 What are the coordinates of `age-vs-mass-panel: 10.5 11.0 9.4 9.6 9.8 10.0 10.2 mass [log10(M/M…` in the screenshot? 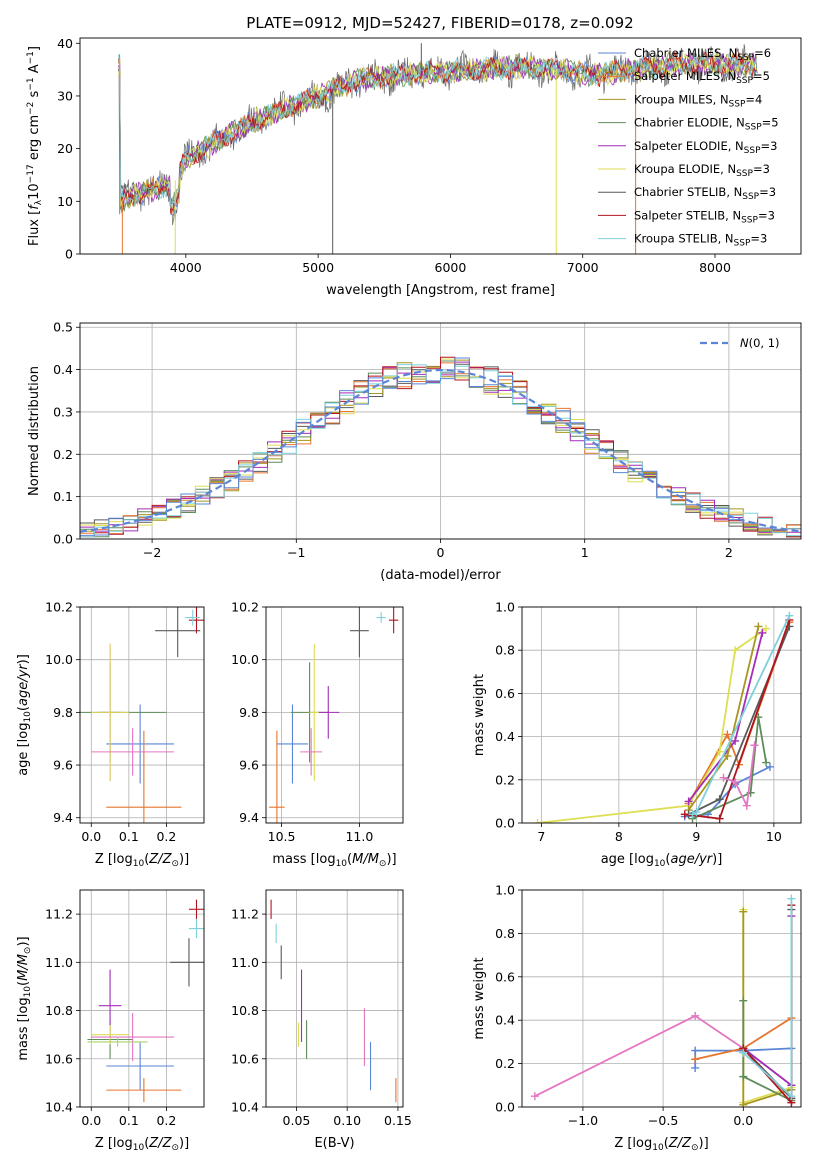 It's located at (317, 734).